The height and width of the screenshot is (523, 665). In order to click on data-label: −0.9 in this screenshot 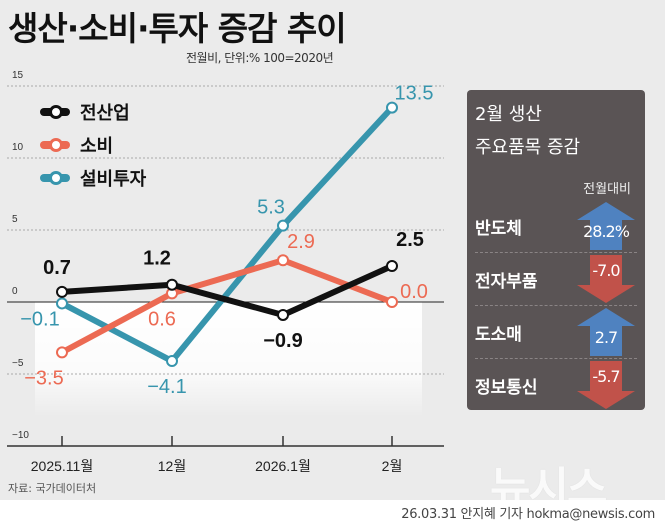, I will do `click(282, 341)`.